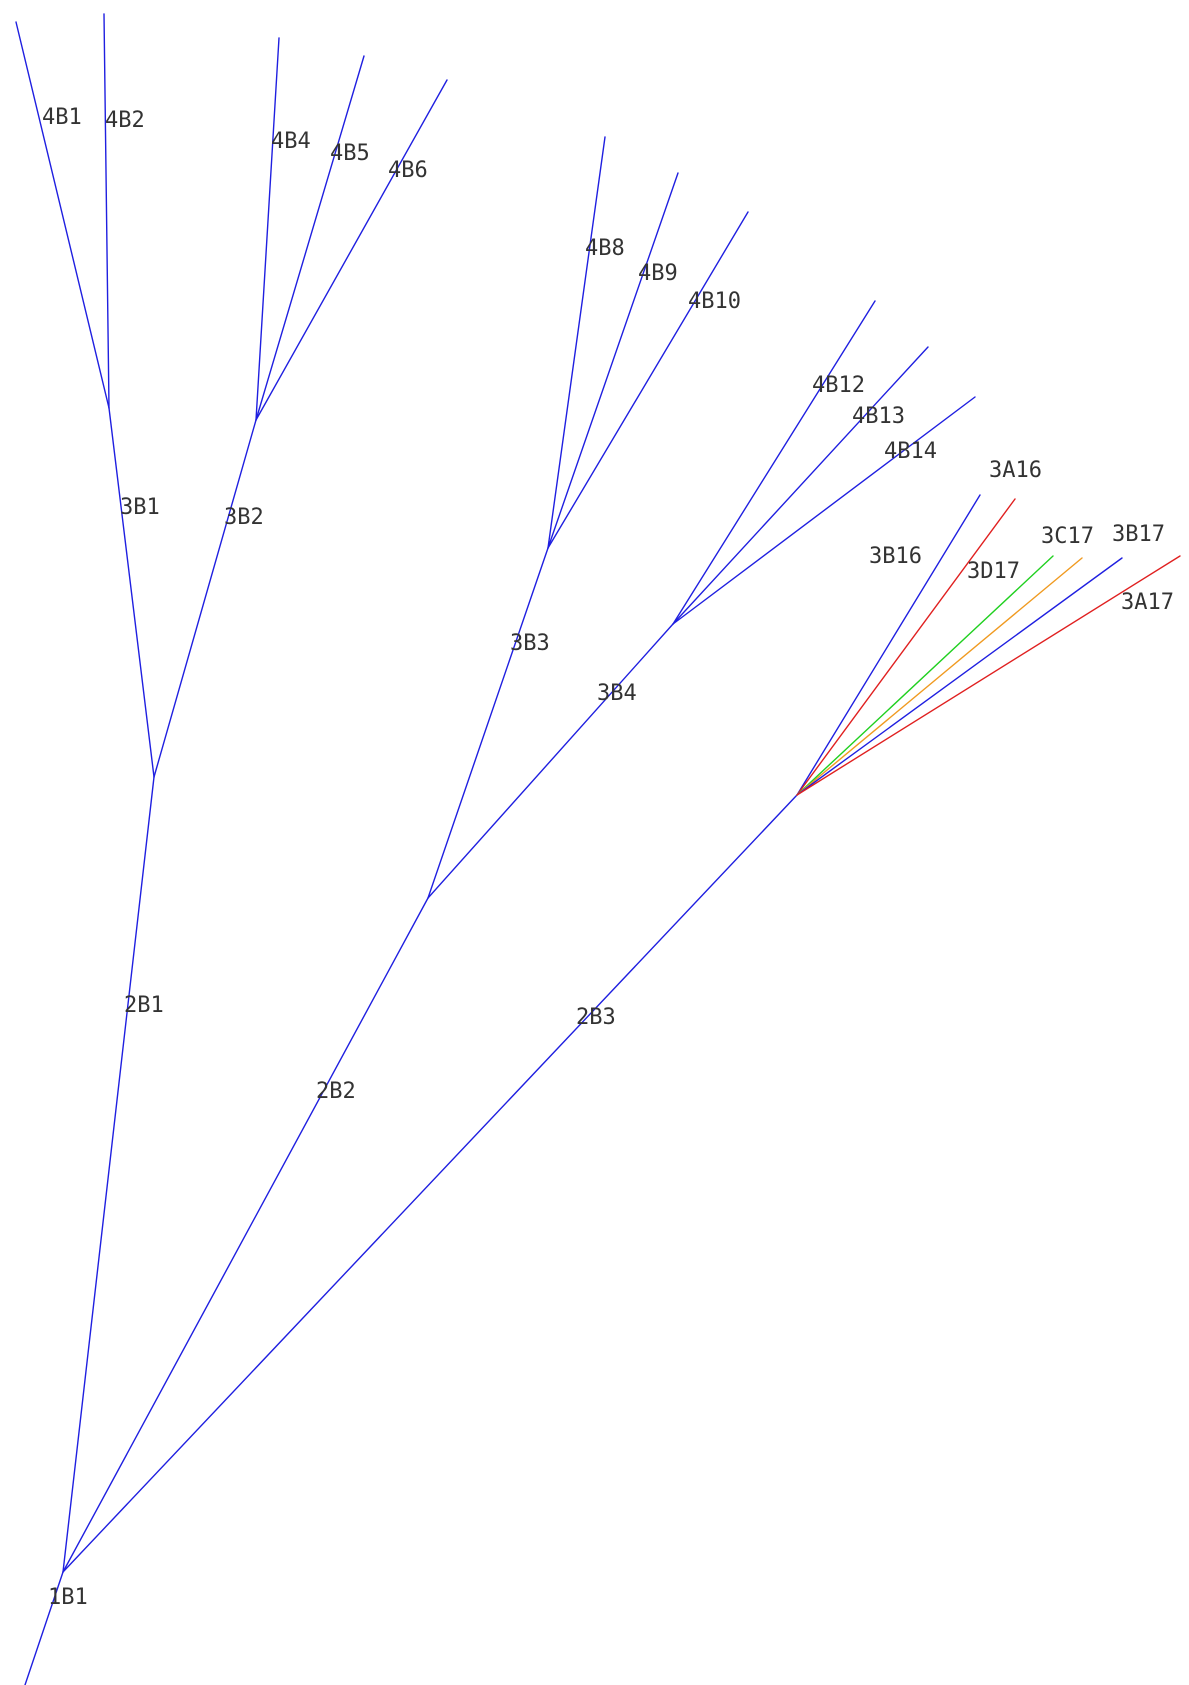 This screenshot has width=1189, height=1685. What do you see at coordinates (838, 385) in the screenshot?
I see `branch-label-4b12: 4B12` at bounding box center [838, 385].